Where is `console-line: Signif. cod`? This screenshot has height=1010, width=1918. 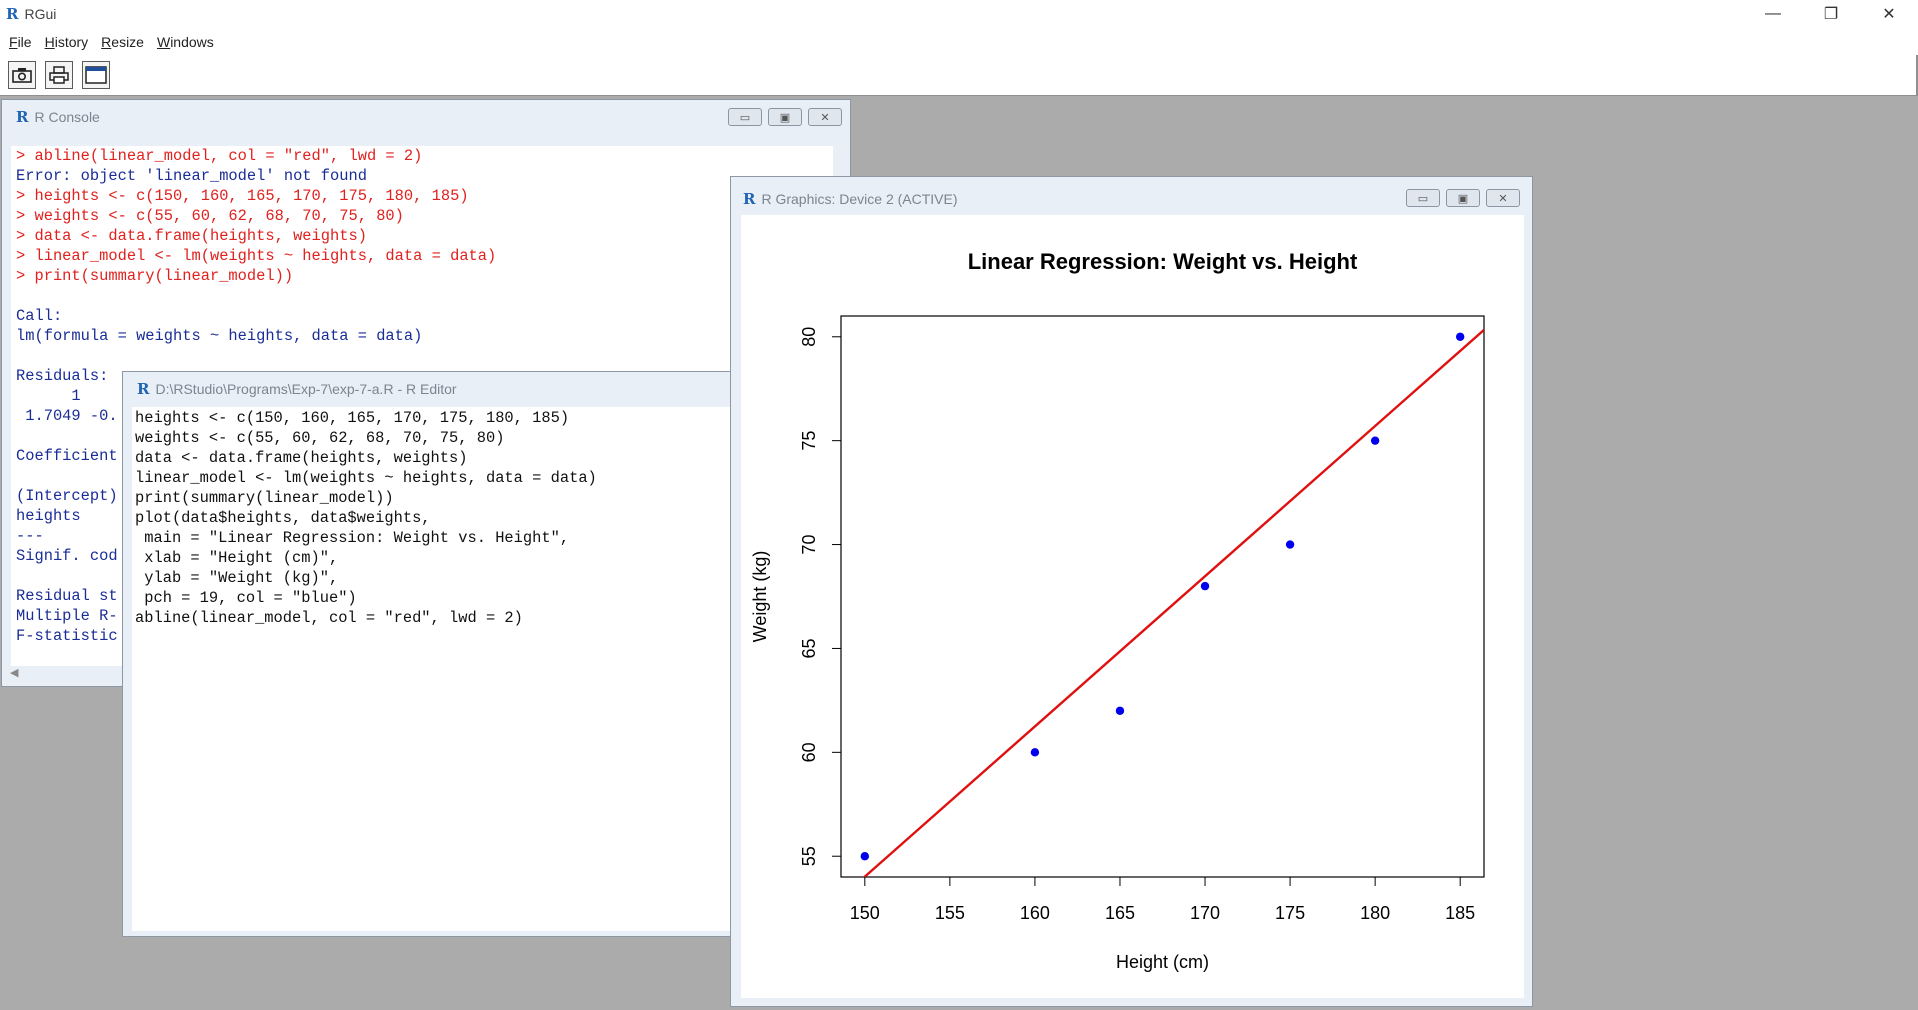
console-line: Signif. cod is located at coordinates (67, 556).